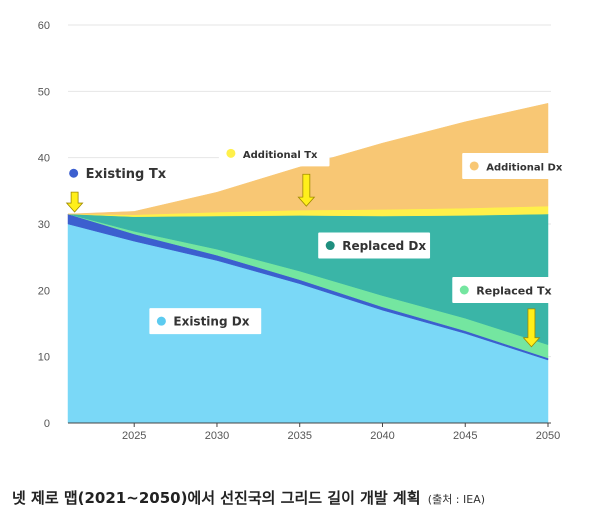 The image size is (600, 514). What do you see at coordinates (382, 436) in the screenshot?
I see `x-tick-label: 2040` at bounding box center [382, 436].